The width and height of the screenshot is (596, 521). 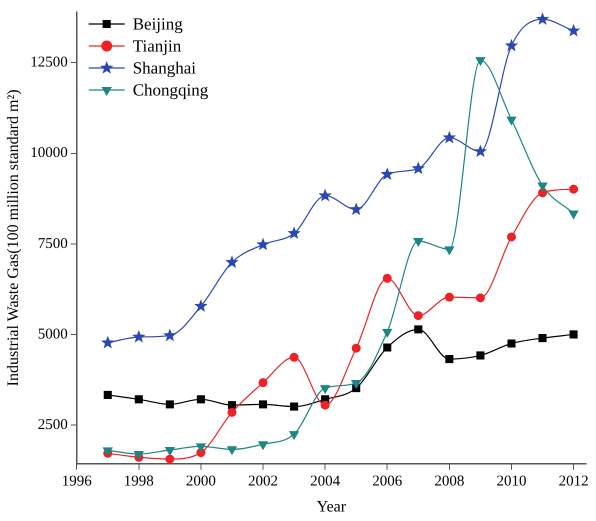 What do you see at coordinates (139, 482) in the screenshot?
I see `x-tick-label: 1998` at bounding box center [139, 482].